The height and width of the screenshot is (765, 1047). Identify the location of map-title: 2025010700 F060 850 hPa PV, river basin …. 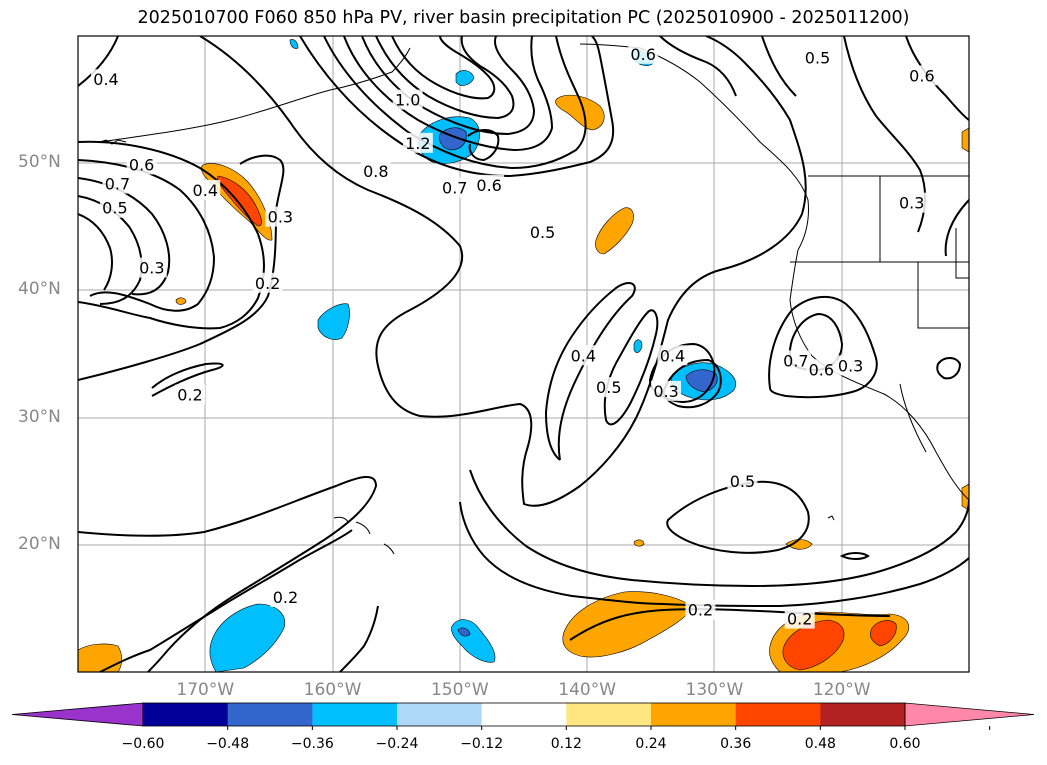
(523, 18).